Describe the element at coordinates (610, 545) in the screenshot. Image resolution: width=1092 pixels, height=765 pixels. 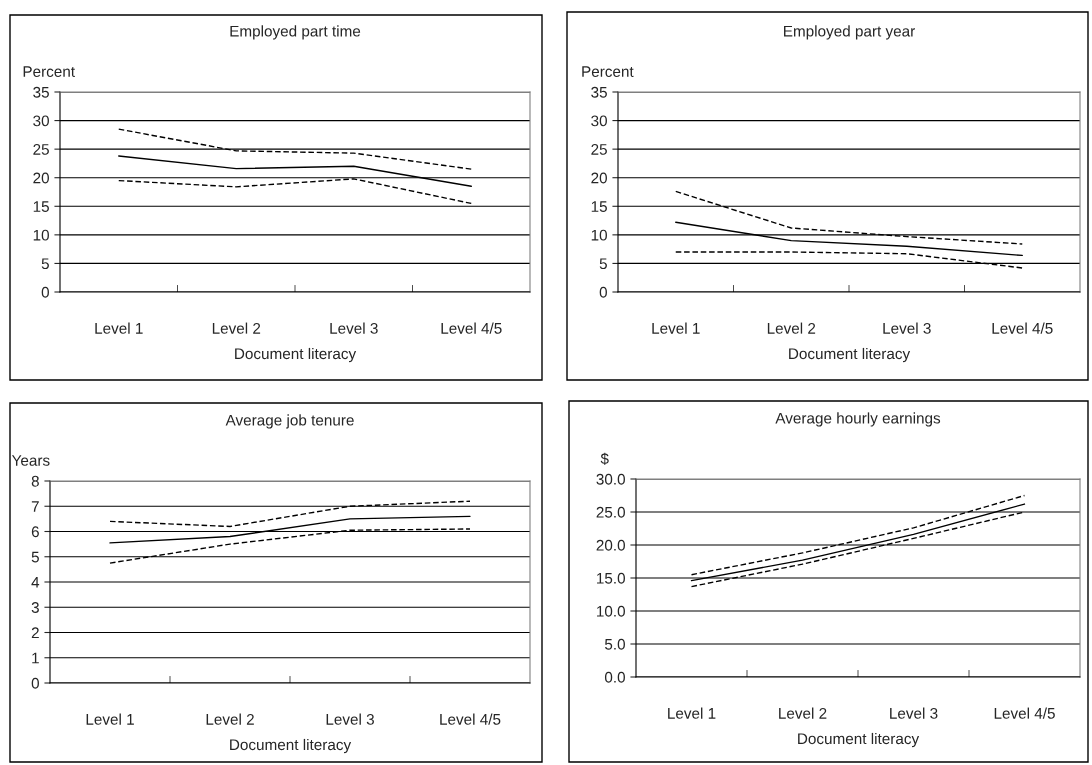
I see `y-tick-label: 20.0` at that location.